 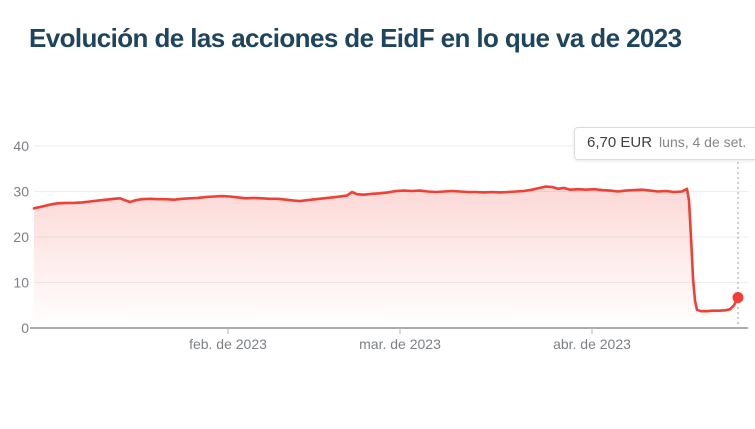 I want to click on price-tooltip: 6,70 EUR luns, 4 de set., so click(x=664, y=143).